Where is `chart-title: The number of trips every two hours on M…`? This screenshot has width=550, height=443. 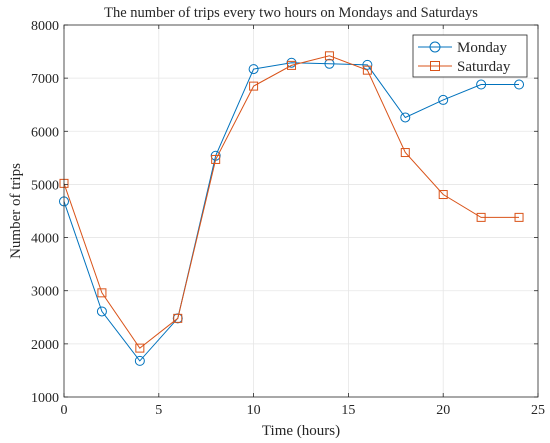
chart-title: The number of trips every two hours on M… is located at coordinates (291, 13).